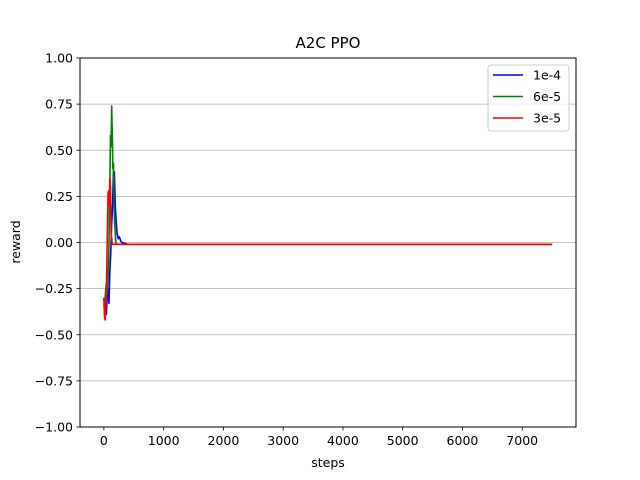  What do you see at coordinates (522, 440) in the screenshot?
I see `x-tick-label: 7000` at bounding box center [522, 440].